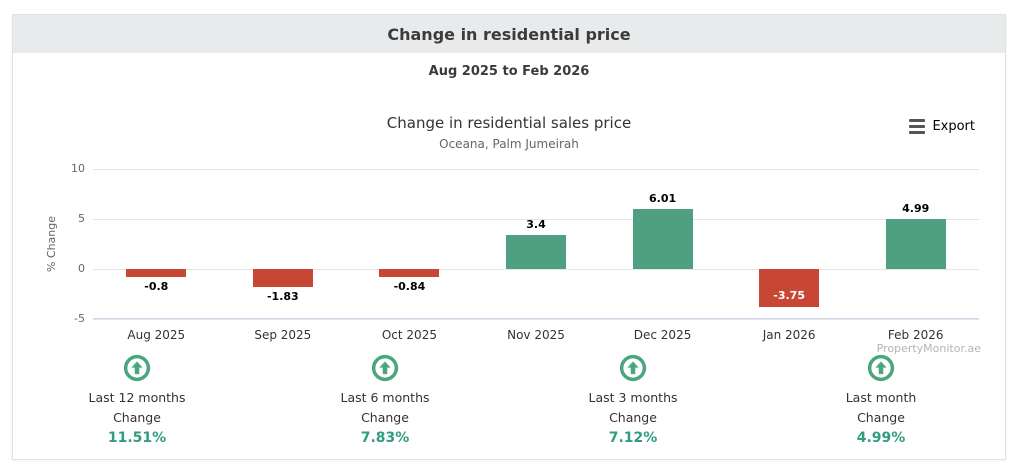 Image resolution: width=1018 pixels, height=472 pixels. Describe the element at coordinates (881, 397) in the screenshot. I see `stat-label: Last month` at that location.